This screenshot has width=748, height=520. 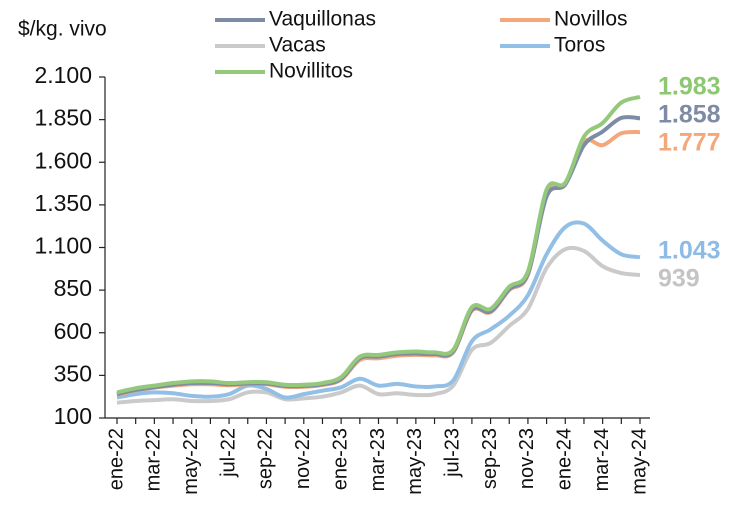 What do you see at coordinates (303, 458) in the screenshot?
I see `x-tick-label: nov-22` at bounding box center [303, 458].